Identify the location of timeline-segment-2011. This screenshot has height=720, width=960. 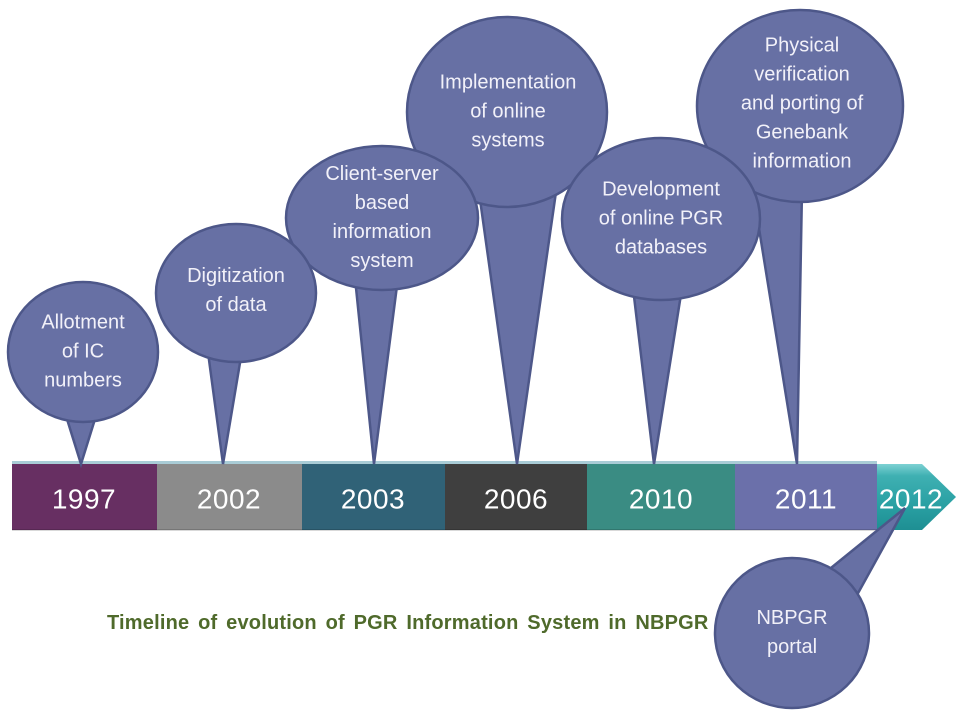
(806, 497).